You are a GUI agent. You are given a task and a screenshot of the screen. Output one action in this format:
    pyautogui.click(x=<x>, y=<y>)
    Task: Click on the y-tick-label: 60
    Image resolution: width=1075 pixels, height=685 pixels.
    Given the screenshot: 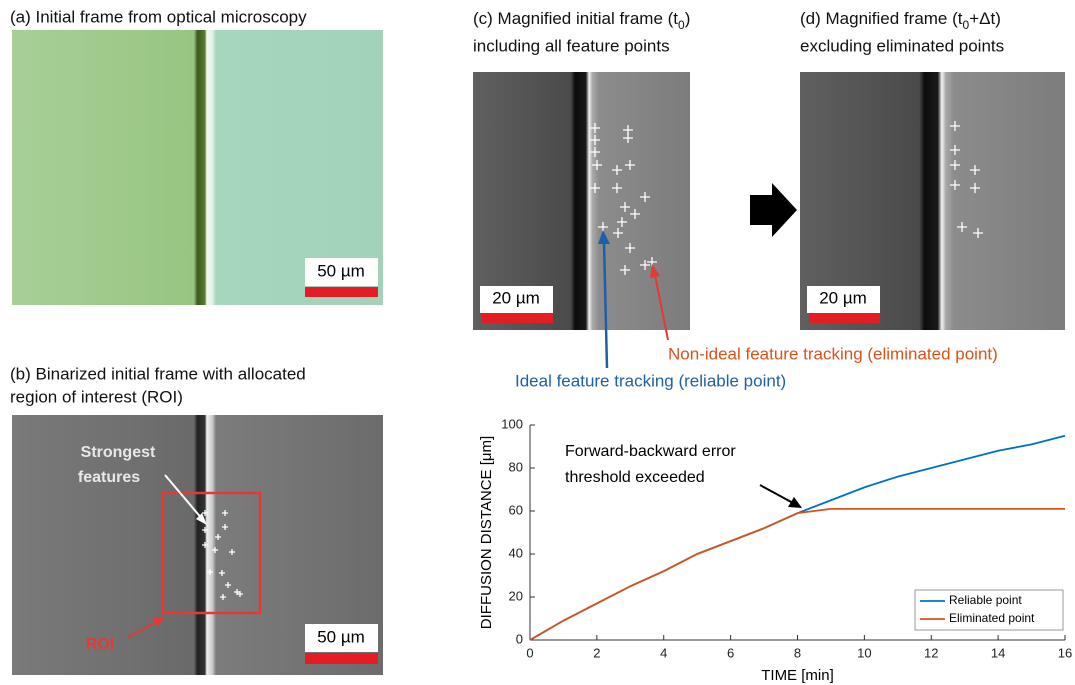 What is the action you would take?
    pyautogui.click(x=516, y=509)
    